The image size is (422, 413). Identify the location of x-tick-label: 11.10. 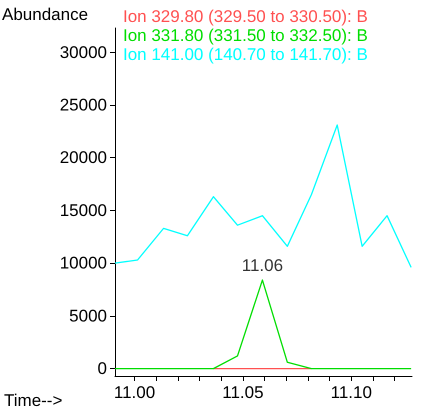
(351, 392).